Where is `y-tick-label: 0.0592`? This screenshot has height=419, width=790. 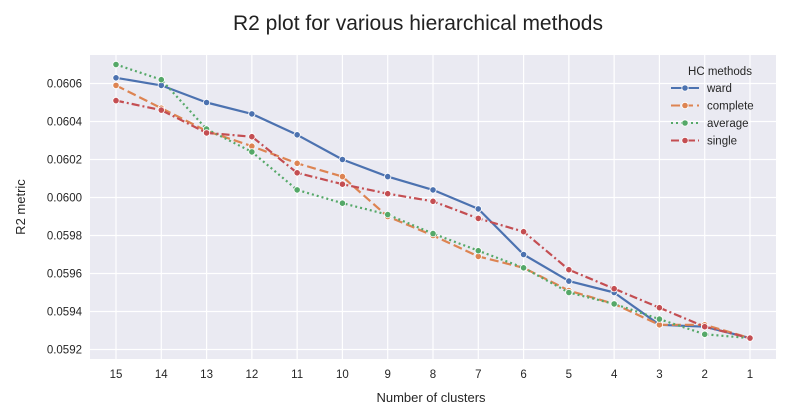 y-tick-label: 0.0592 is located at coordinates (64, 351).